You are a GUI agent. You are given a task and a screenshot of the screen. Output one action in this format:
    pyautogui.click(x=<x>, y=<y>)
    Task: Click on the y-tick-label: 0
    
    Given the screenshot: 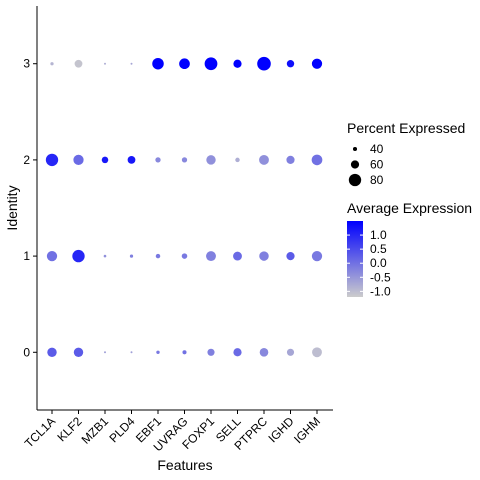 What is the action you would take?
    pyautogui.click(x=26, y=352)
    